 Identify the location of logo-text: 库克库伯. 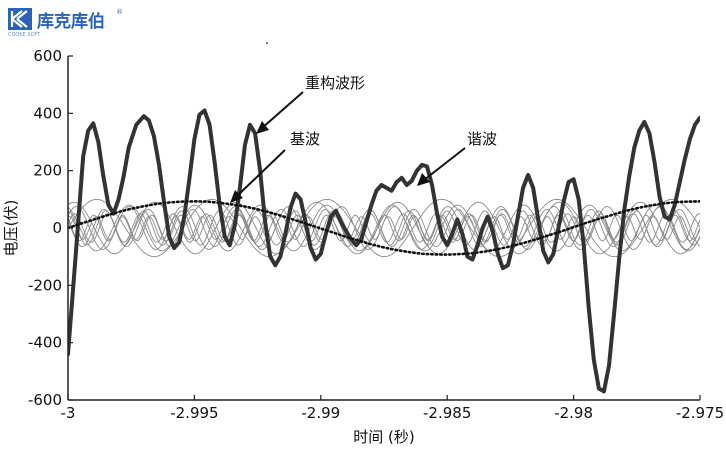
(71, 21).